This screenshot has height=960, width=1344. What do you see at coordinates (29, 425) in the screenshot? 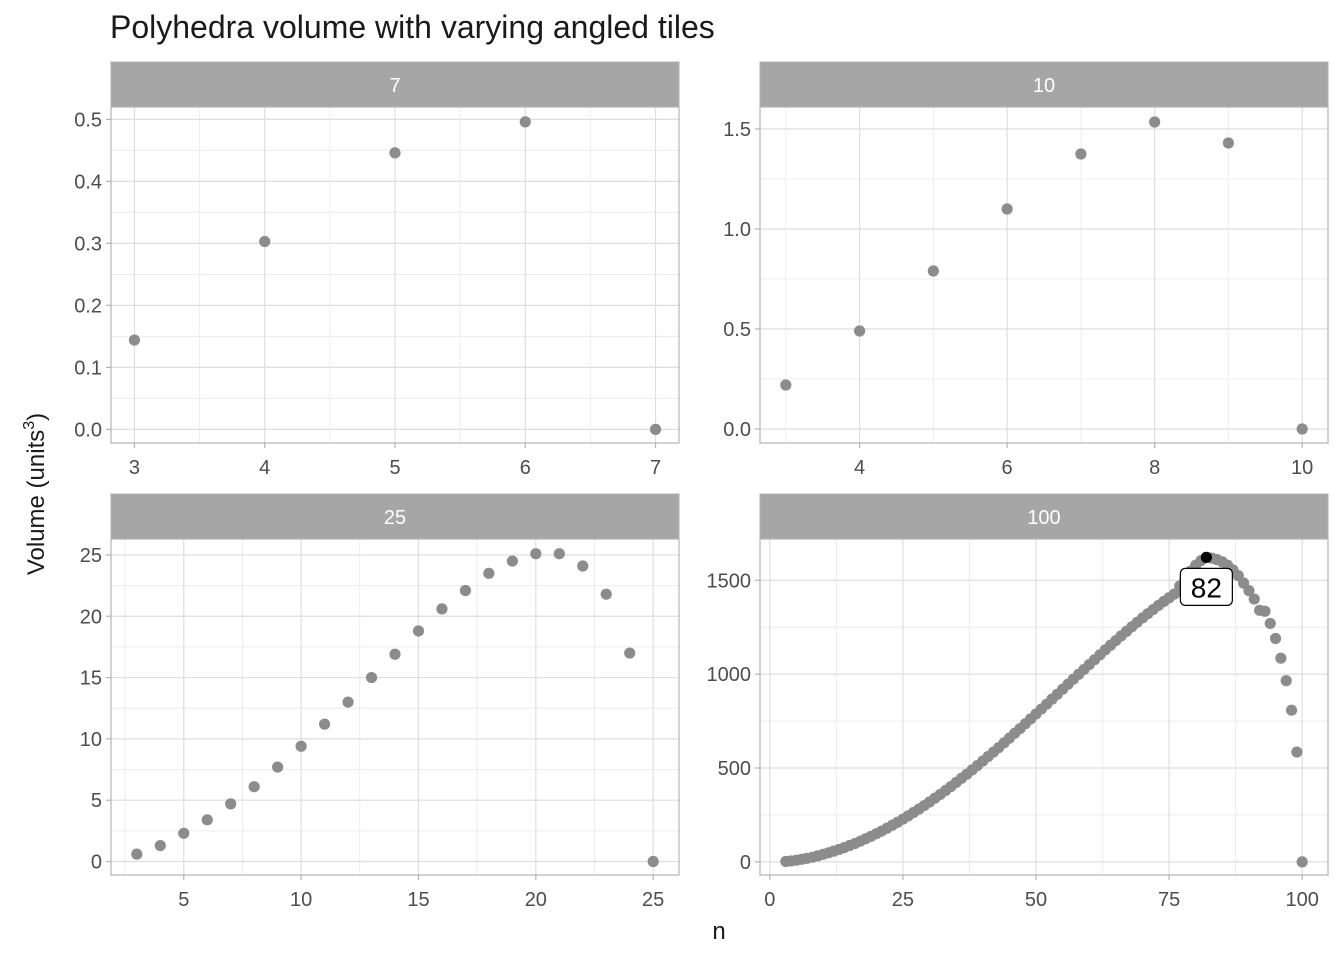
I see `y-axis-title-superscript: 3` at bounding box center [29, 425].